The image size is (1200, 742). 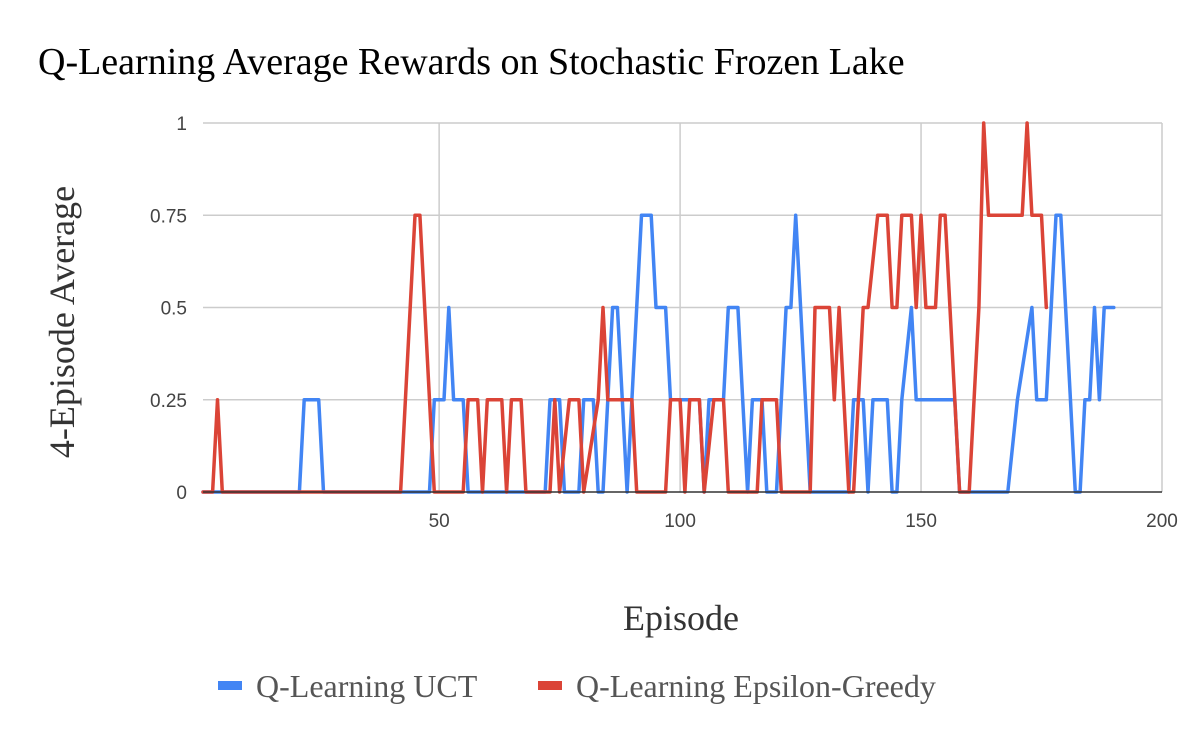 I want to click on y-tick-labels: 0 0.25 0.5 0.75 1, so click(x=168, y=309).